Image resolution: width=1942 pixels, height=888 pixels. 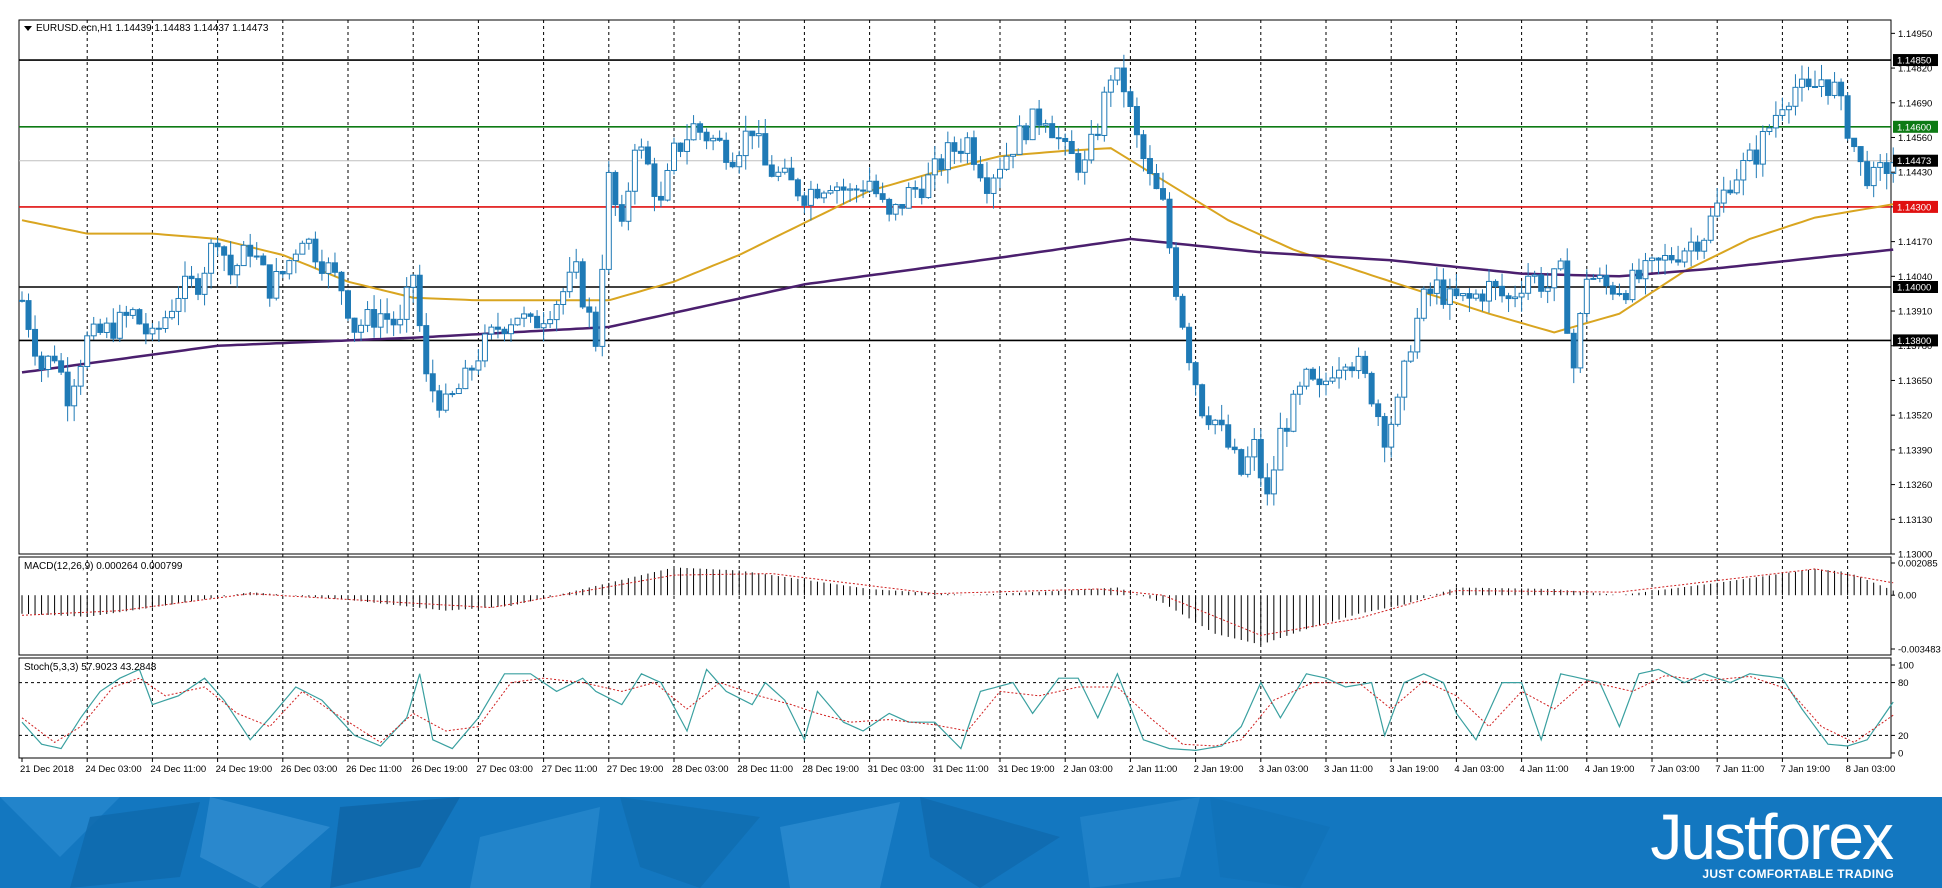 I want to click on price-tick-label: 1.13390, so click(x=1915, y=450).